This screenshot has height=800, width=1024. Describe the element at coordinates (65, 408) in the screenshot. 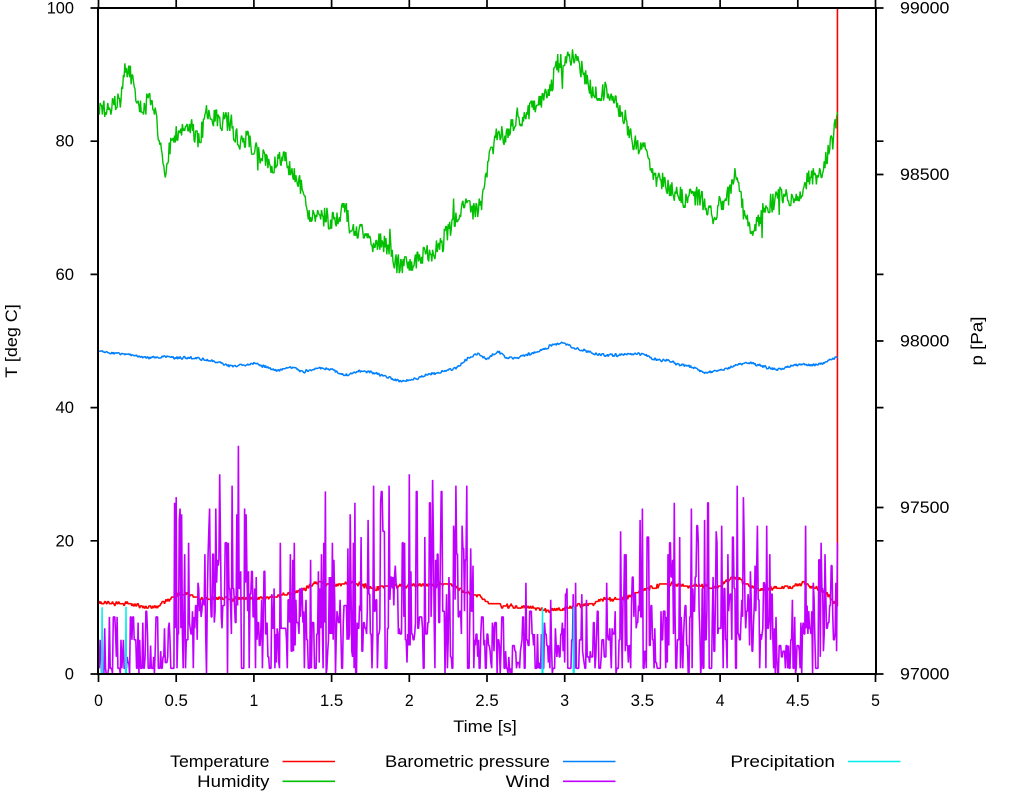

I see `svg-text: 40` at that location.